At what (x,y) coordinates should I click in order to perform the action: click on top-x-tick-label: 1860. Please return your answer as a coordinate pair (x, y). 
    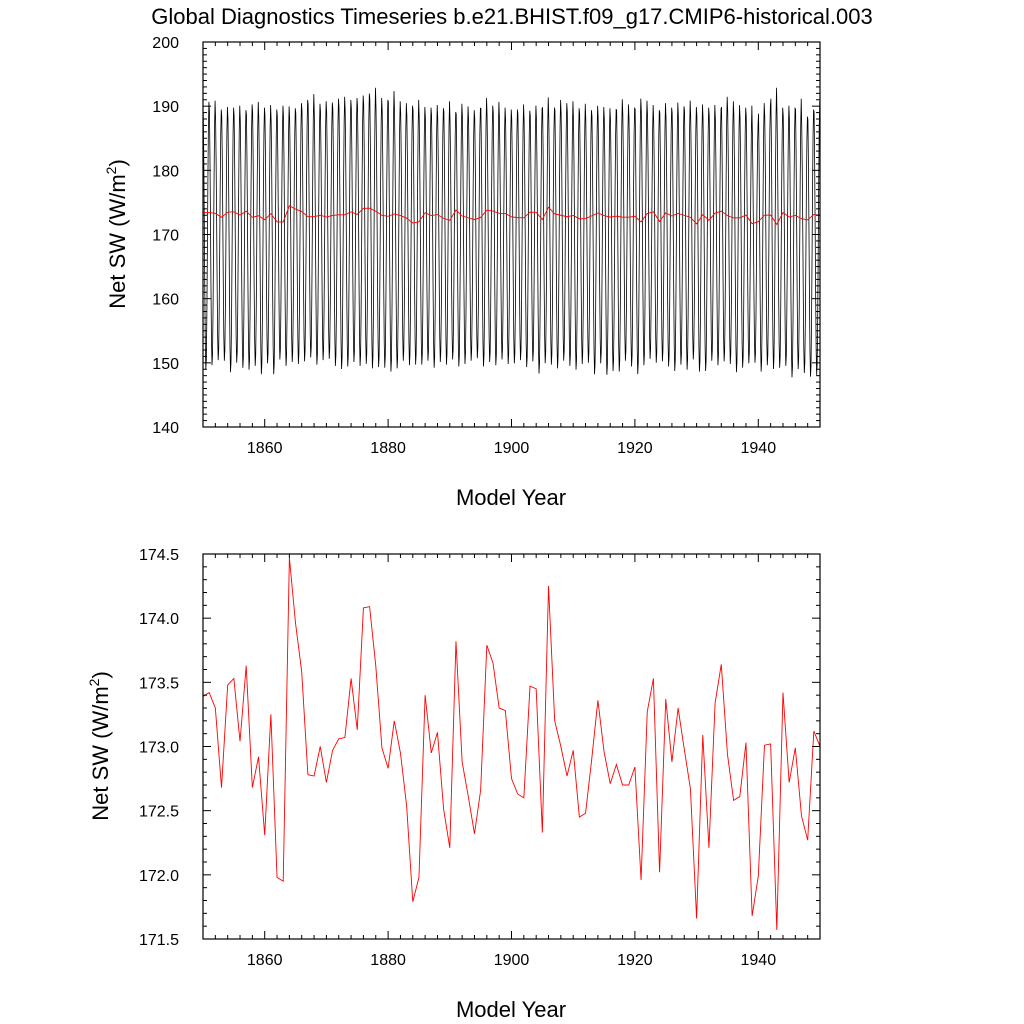
    Looking at the image, I should click on (265, 448).